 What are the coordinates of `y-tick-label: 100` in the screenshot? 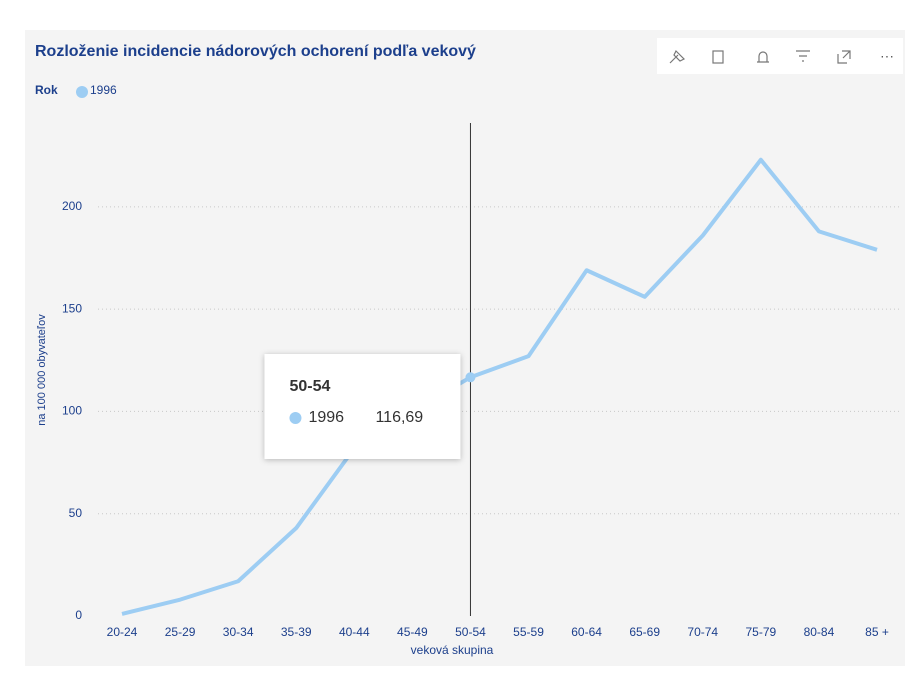 It's located at (72, 411).